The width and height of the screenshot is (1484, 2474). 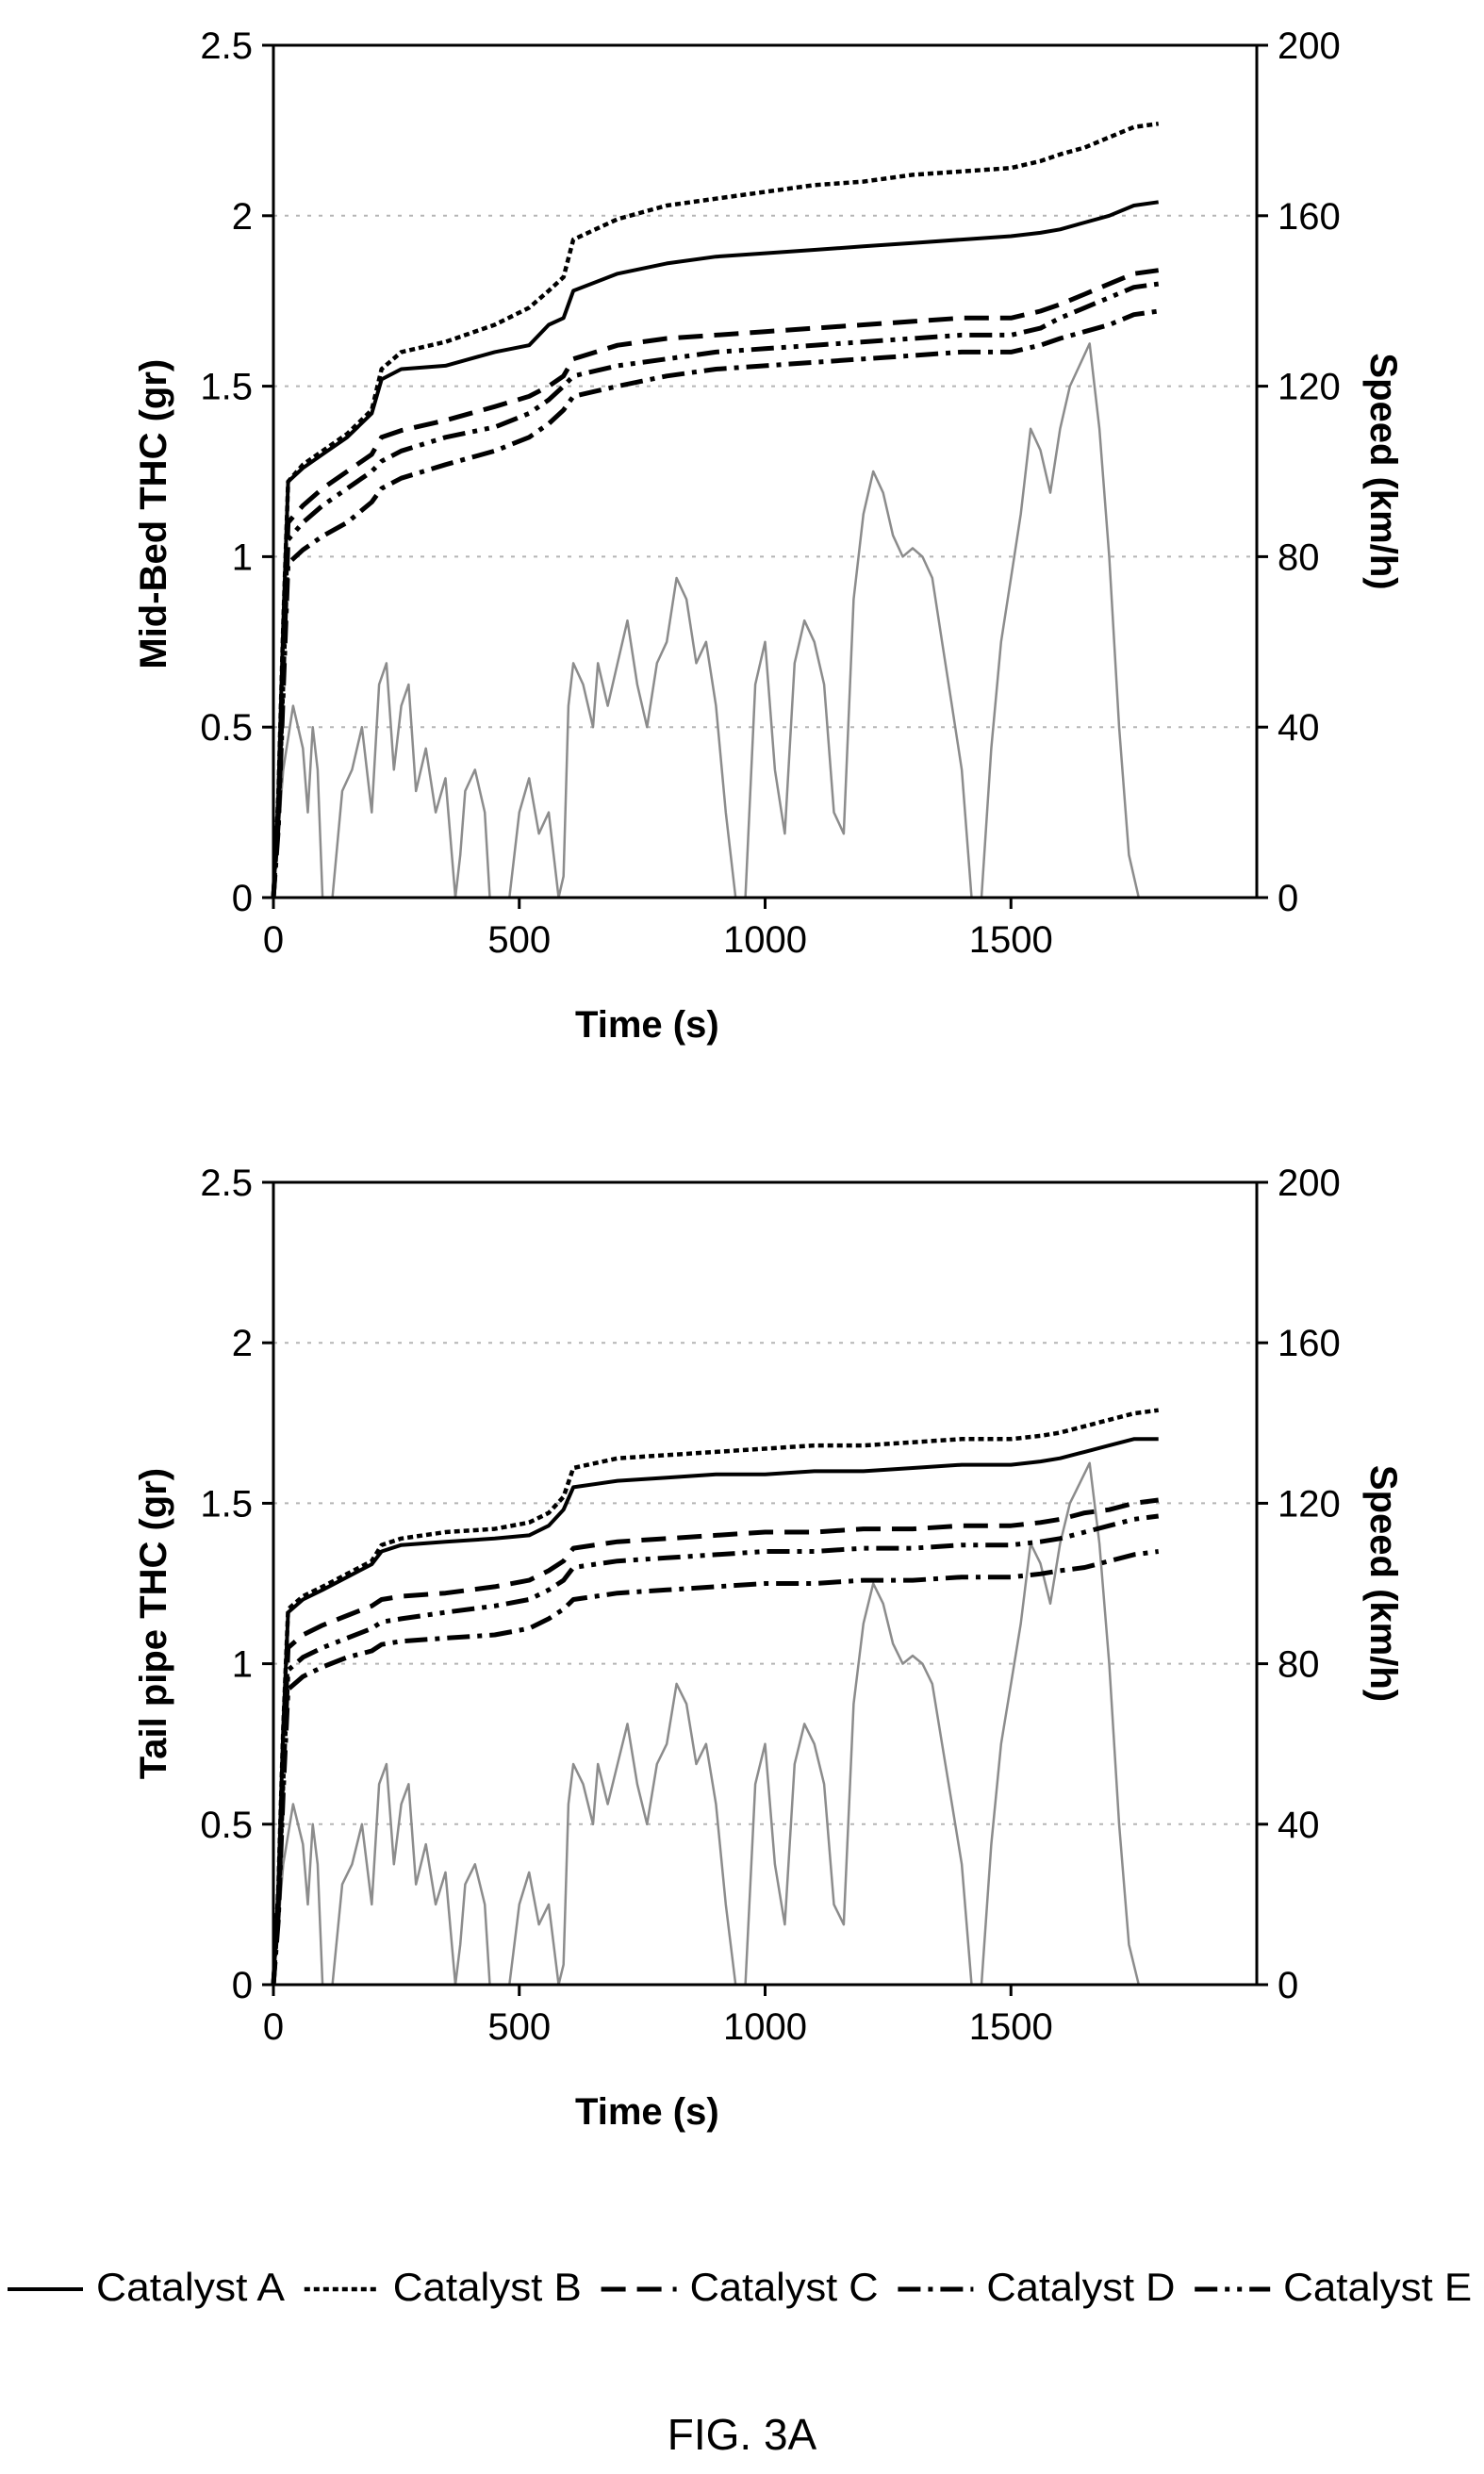 What do you see at coordinates (153, 514) in the screenshot?
I see `y-axis-label: Mid-Bed THC (gr)` at bounding box center [153, 514].